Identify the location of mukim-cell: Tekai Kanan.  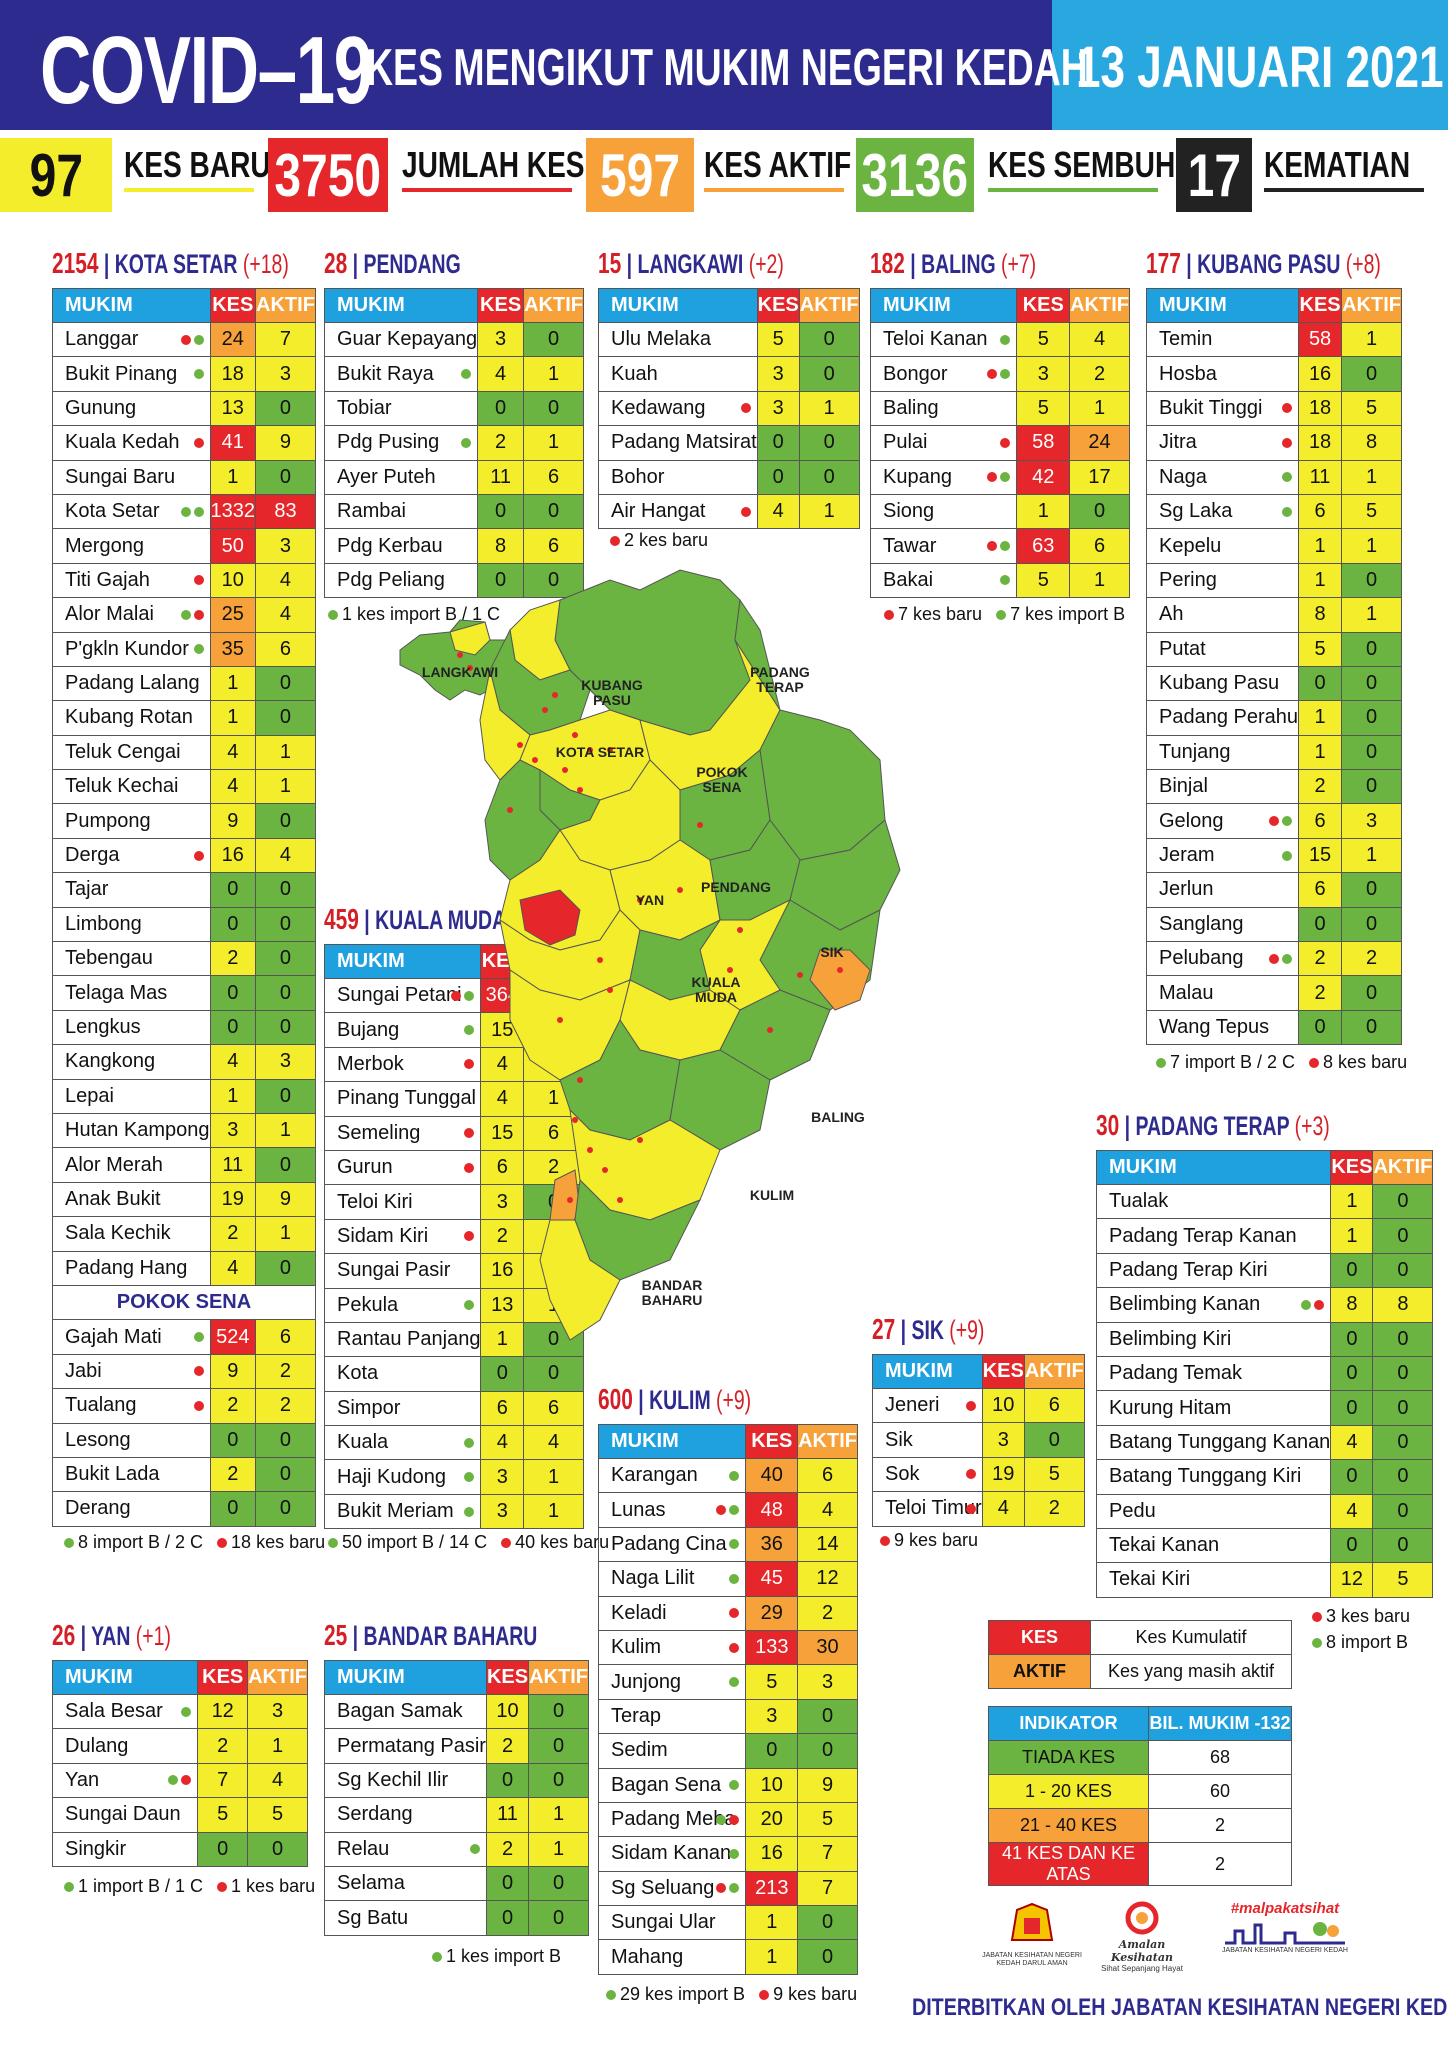
(1213, 1545).